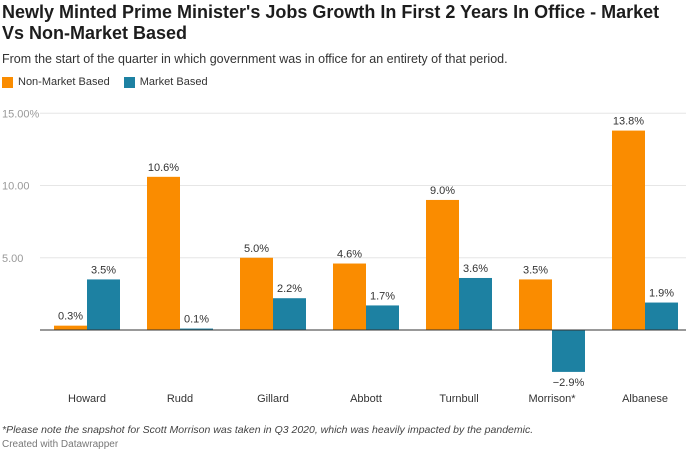  What do you see at coordinates (458, 399) in the screenshot?
I see `x-tick-label: Turnbull` at bounding box center [458, 399].